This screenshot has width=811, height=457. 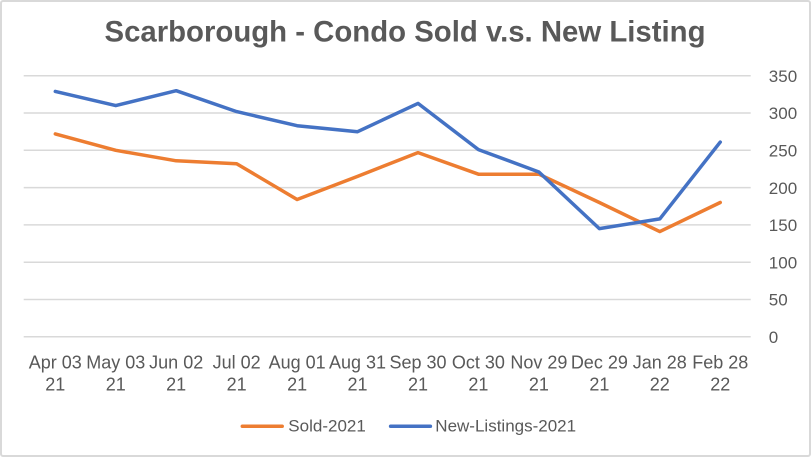 I want to click on svg-text: 350, so click(x=783, y=76).